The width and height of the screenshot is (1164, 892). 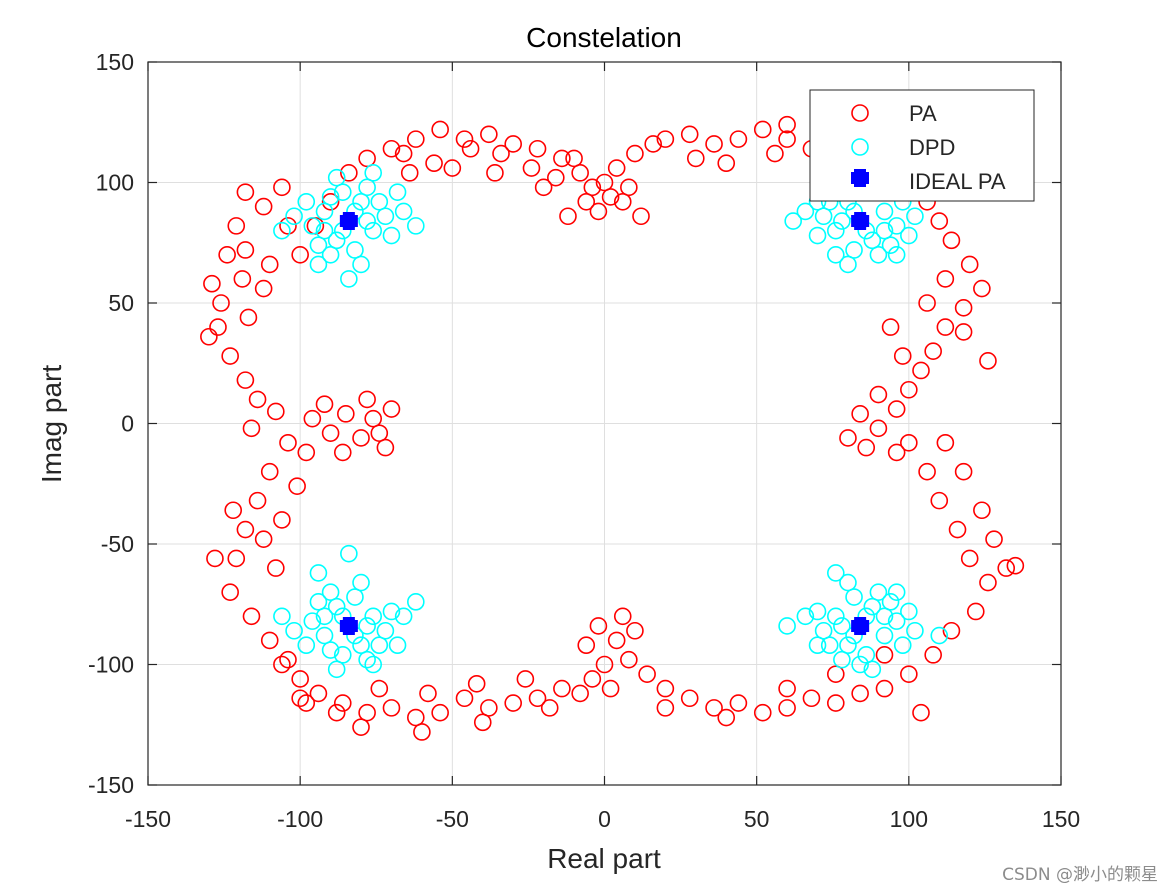 What do you see at coordinates (923, 113) in the screenshot?
I see `legend-label-pa: PA` at bounding box center [923, 113].